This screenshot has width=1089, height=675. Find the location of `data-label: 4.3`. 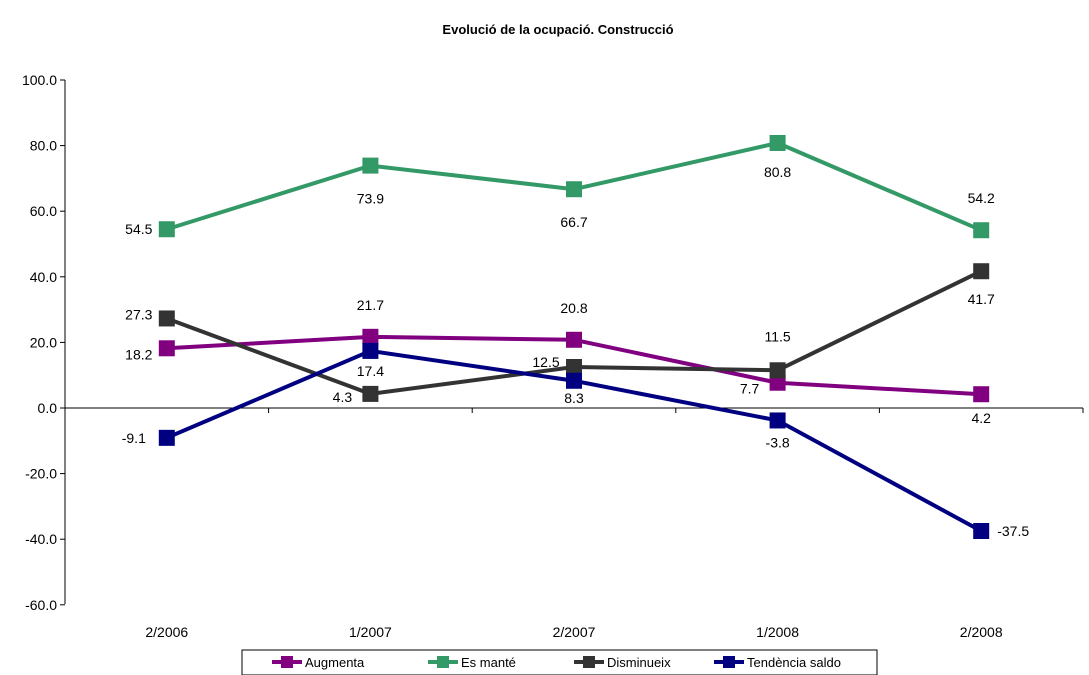

data-label: 4.3 is located at coordinates (343, 397).